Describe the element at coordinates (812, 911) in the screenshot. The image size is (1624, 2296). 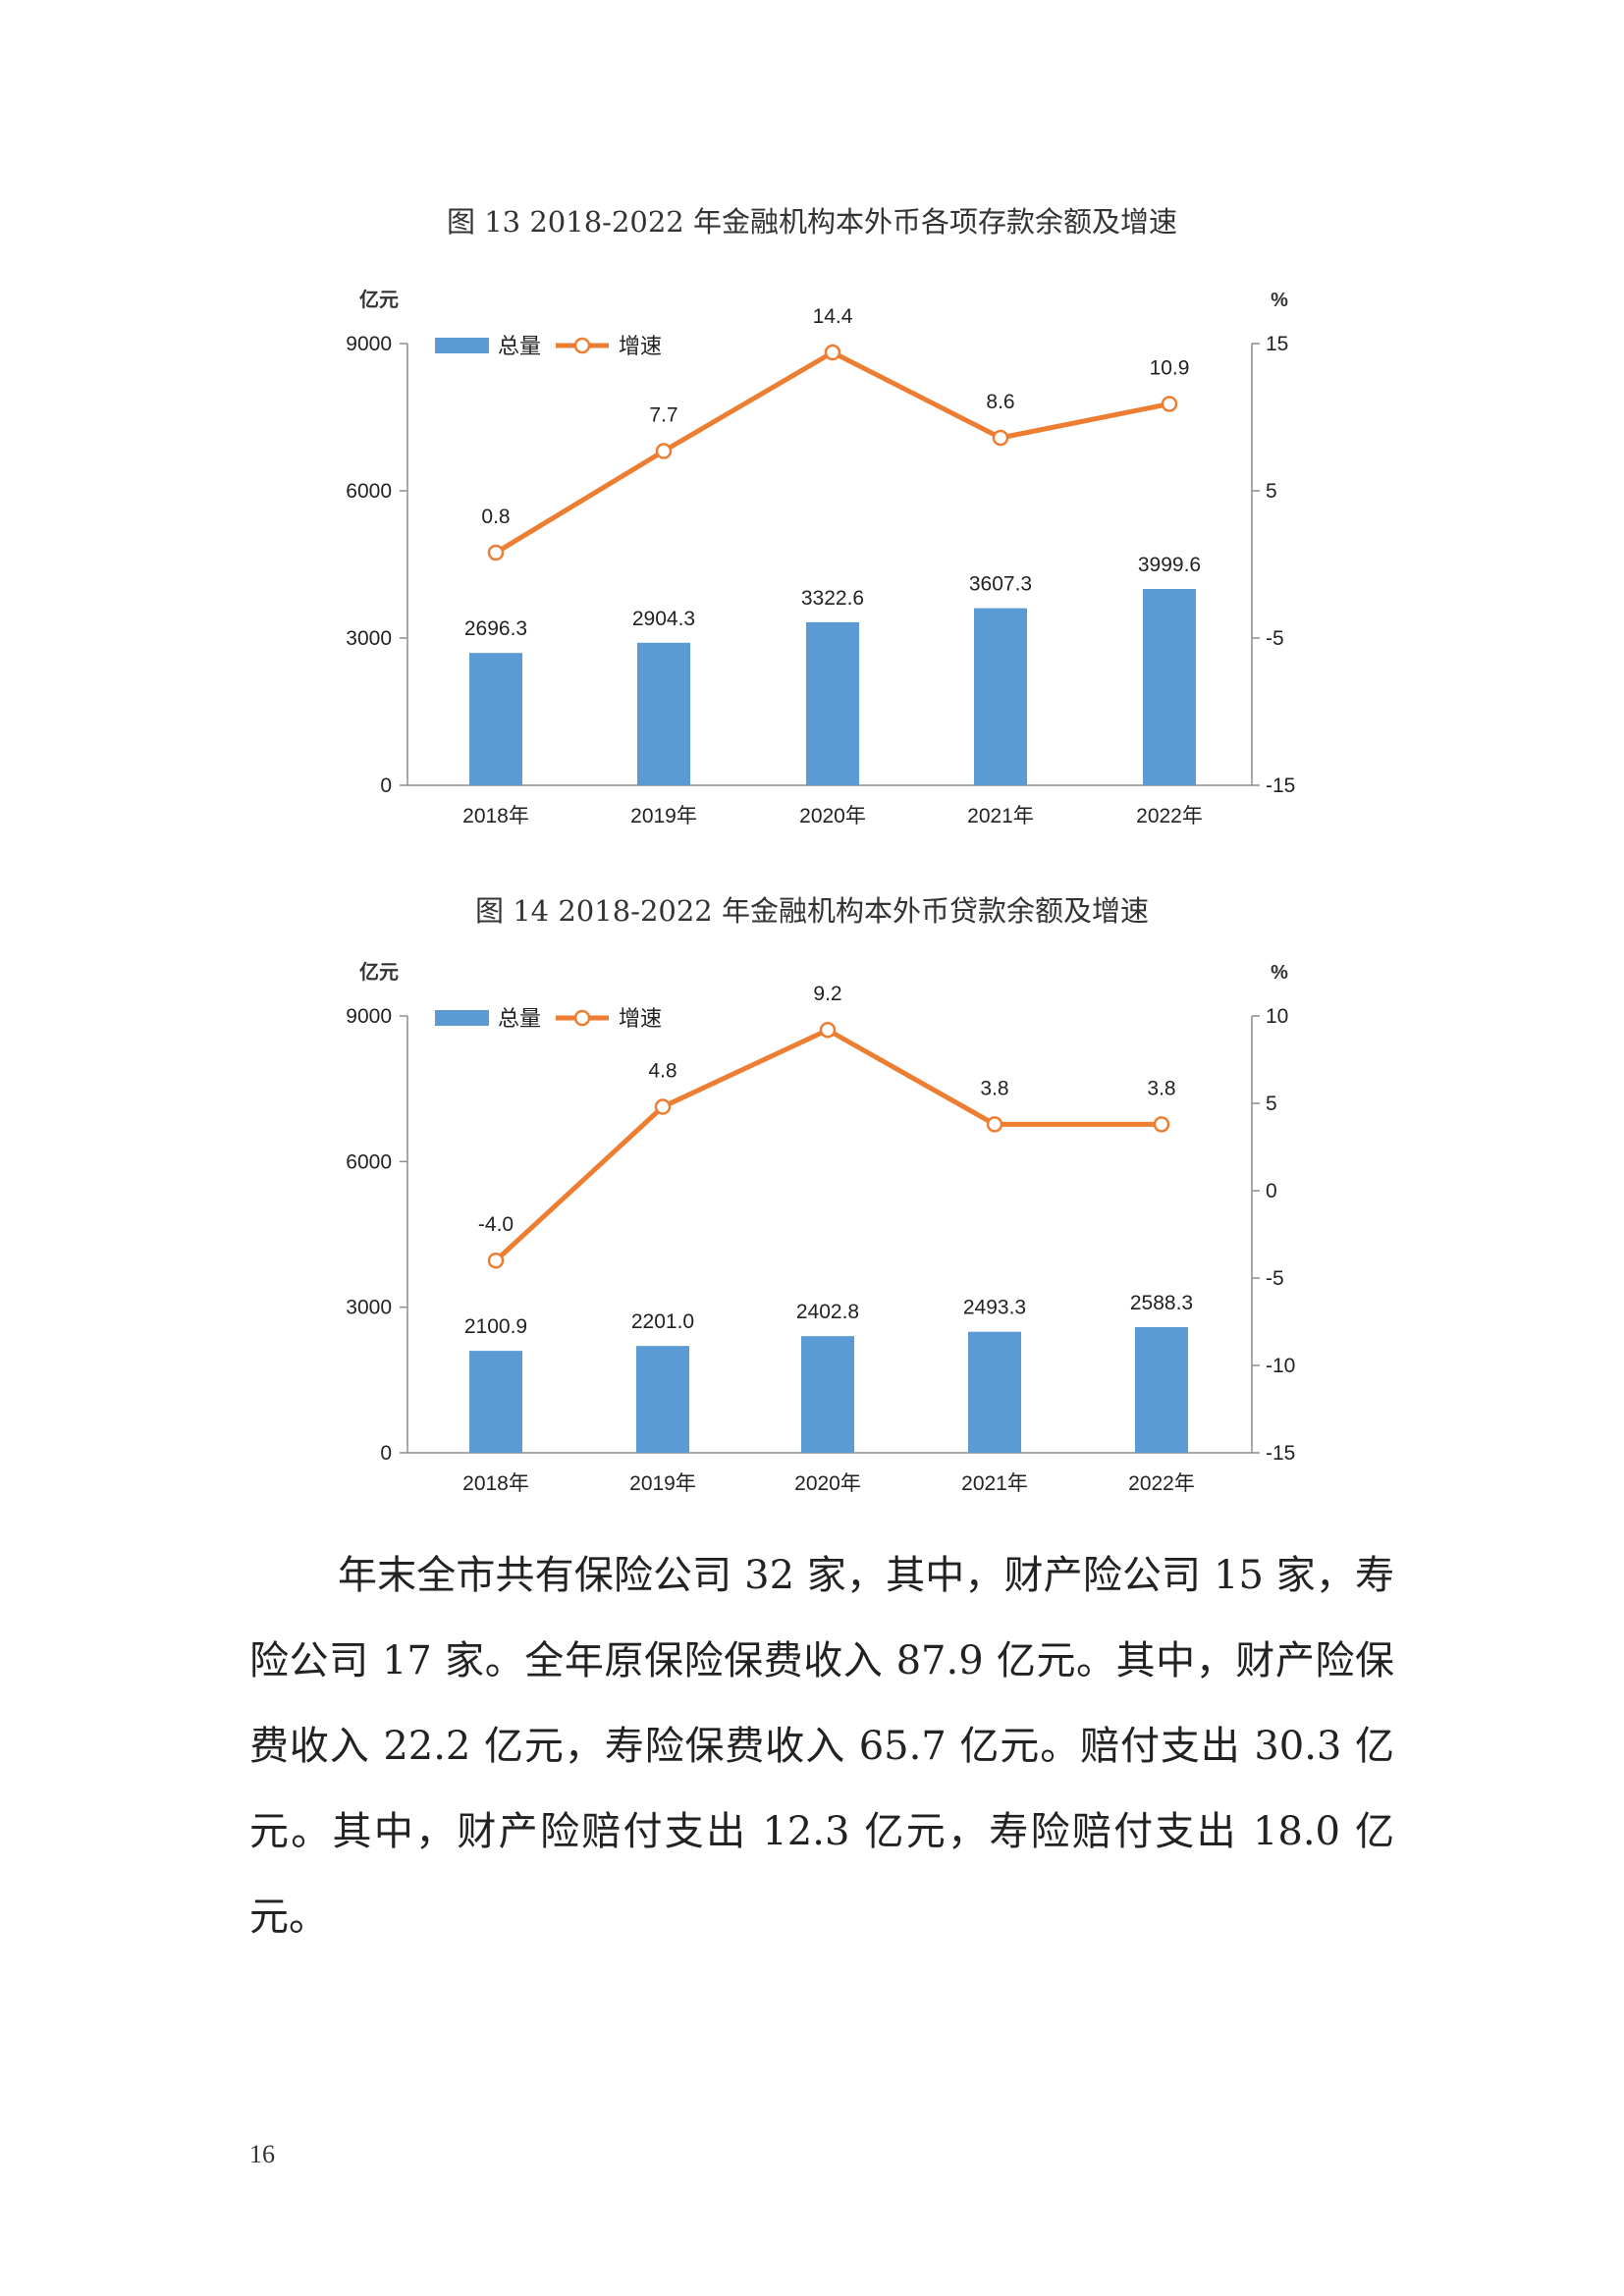
I see `figure-14-caption: 图 14 2018-2022 年金融机构本外币贷款余额及增速` at that location.